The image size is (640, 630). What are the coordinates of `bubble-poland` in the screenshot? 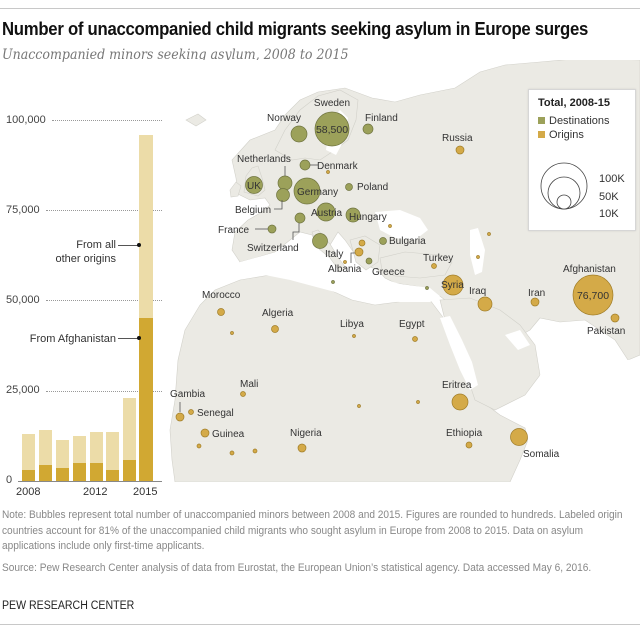 It's located at (349, 187).